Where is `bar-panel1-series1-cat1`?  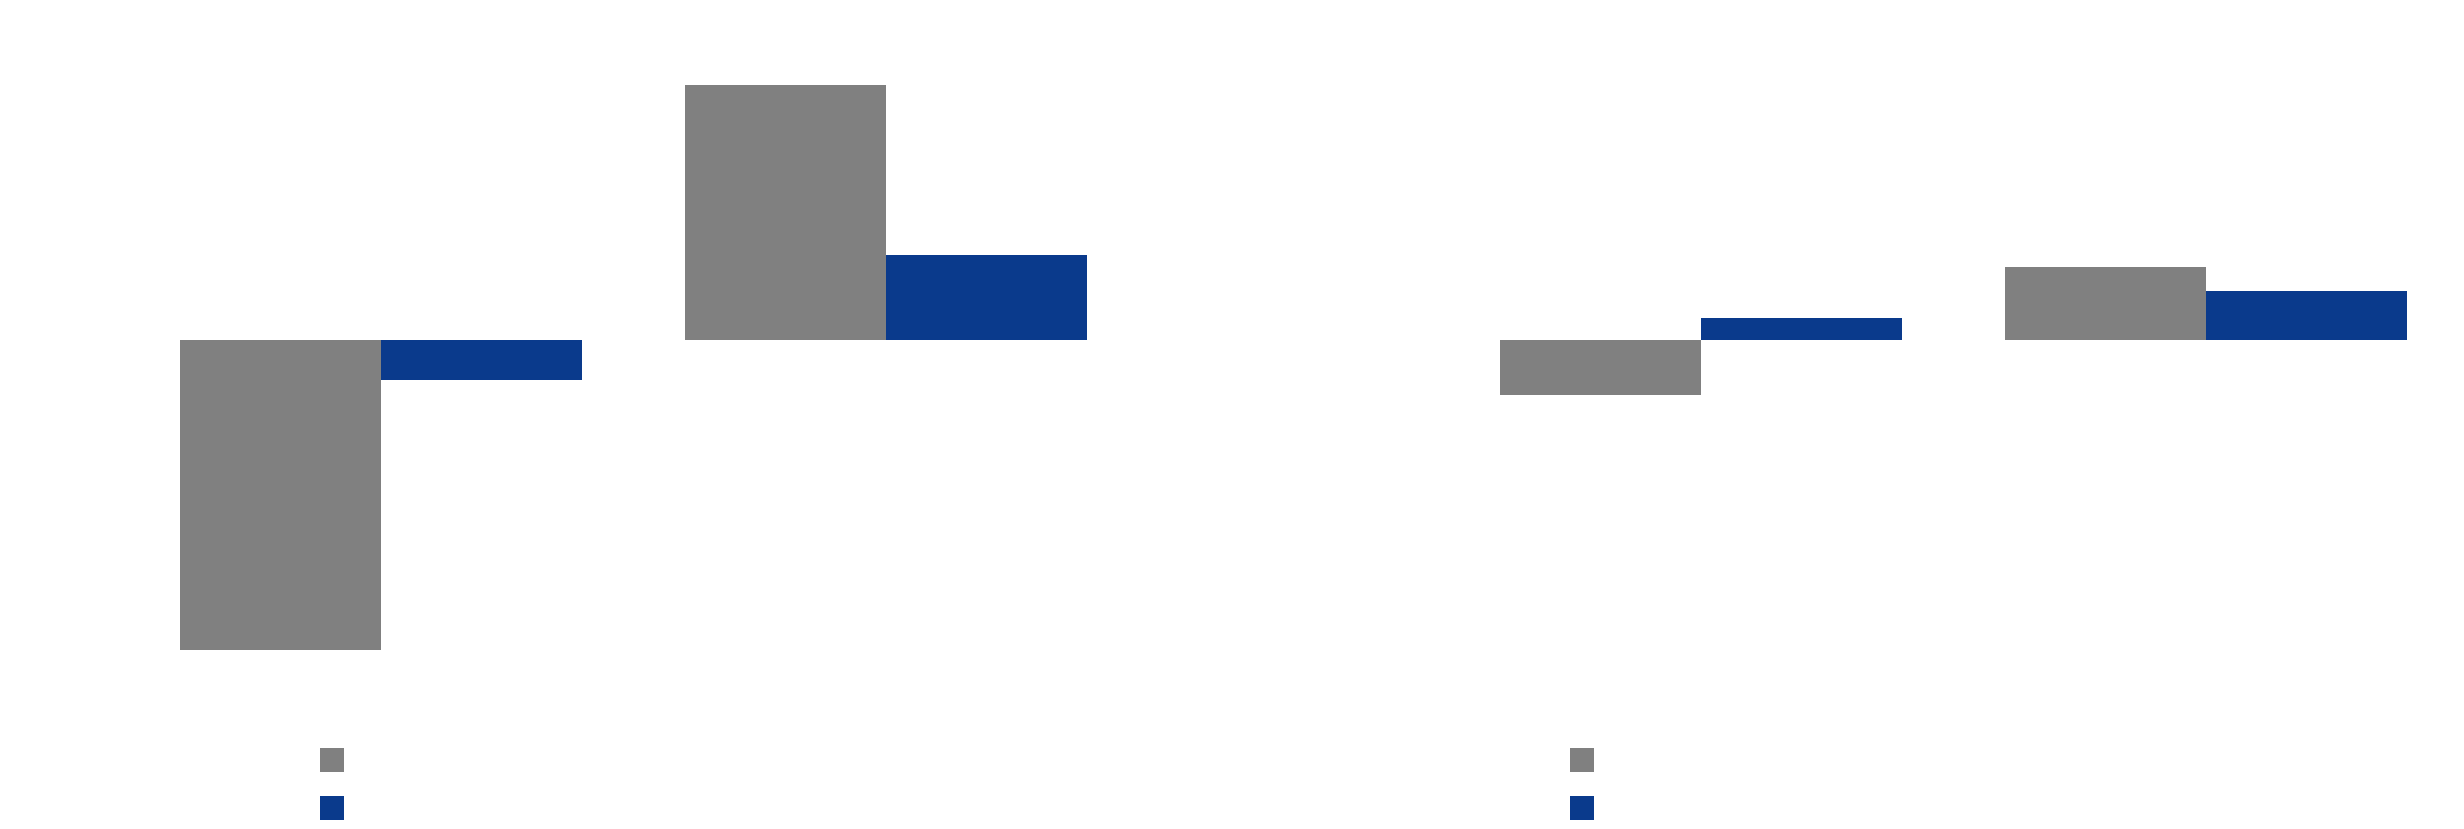
bar-panel1-series1-cat1 is located at coordinates (280, 495).